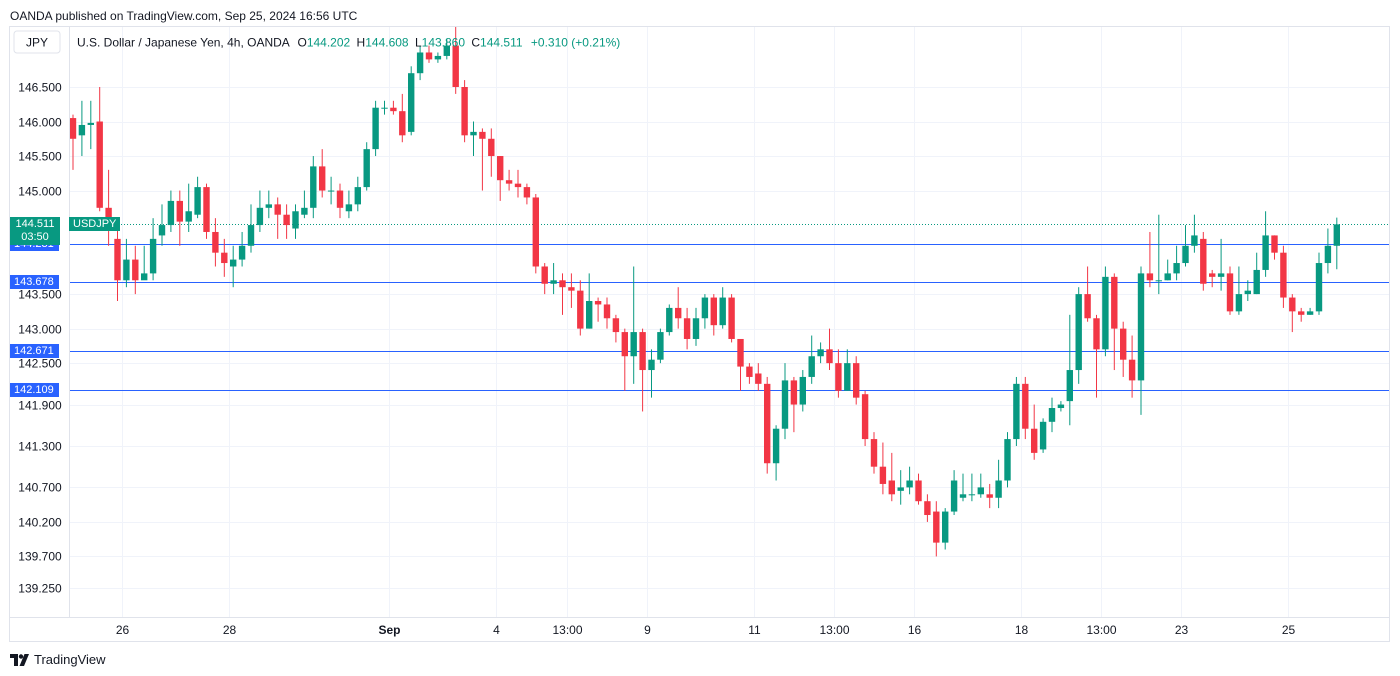  I want to click on bar-countdown: 03:50, so click(35, 237).